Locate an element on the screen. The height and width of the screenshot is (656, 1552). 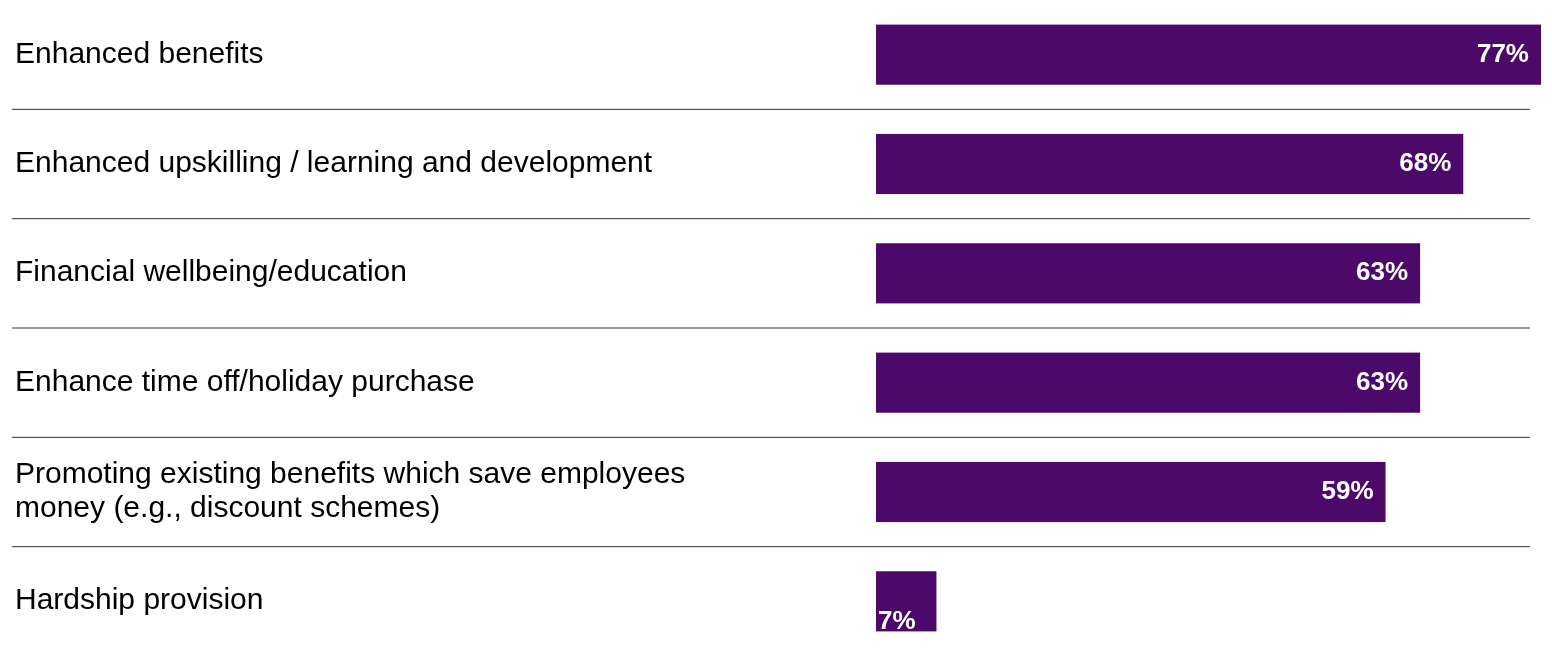
y-tick-label: Hardship provision is located at coordinates (139, 599).